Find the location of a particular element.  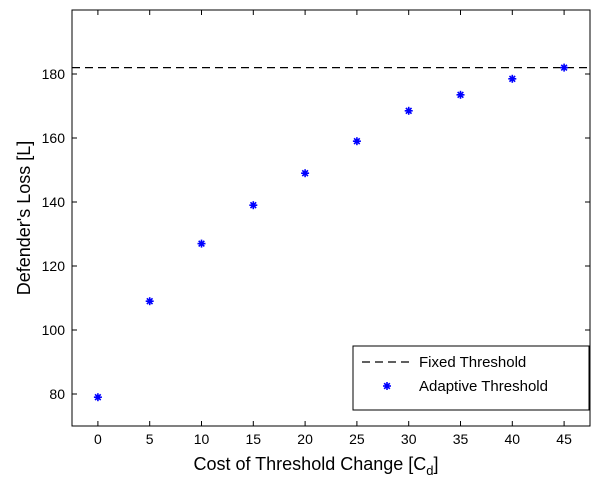

x-tick-label: 20 is located at coordinates (305, 439).